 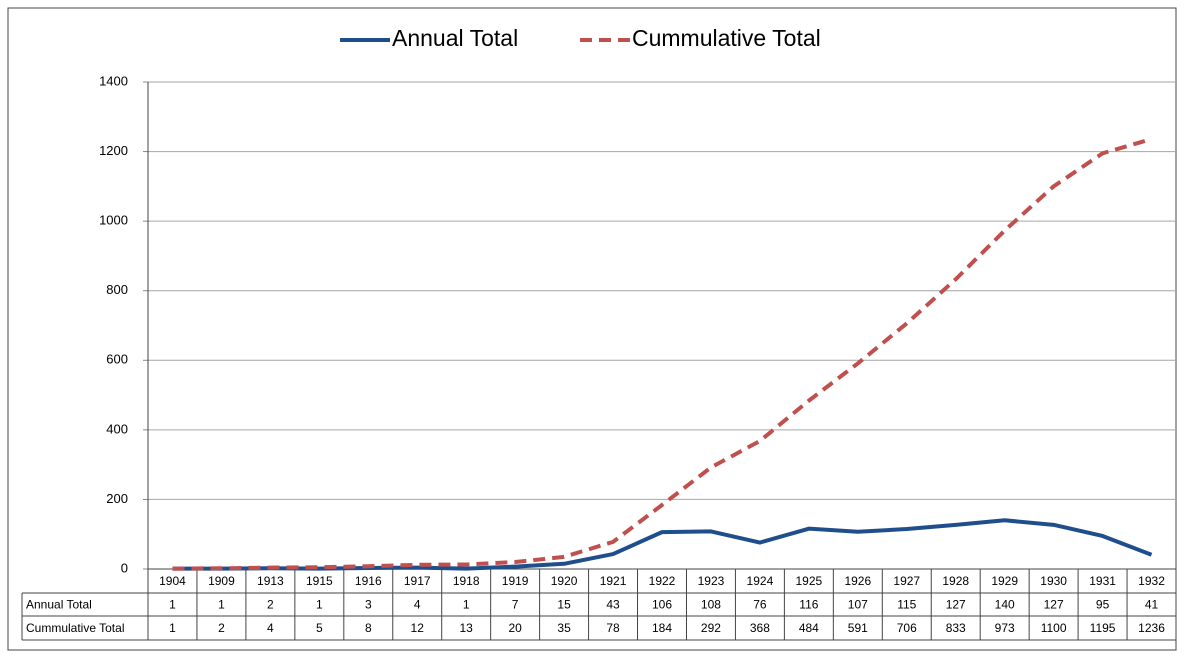 I want to click on table-value: 973, so click(x=1005, y=628).